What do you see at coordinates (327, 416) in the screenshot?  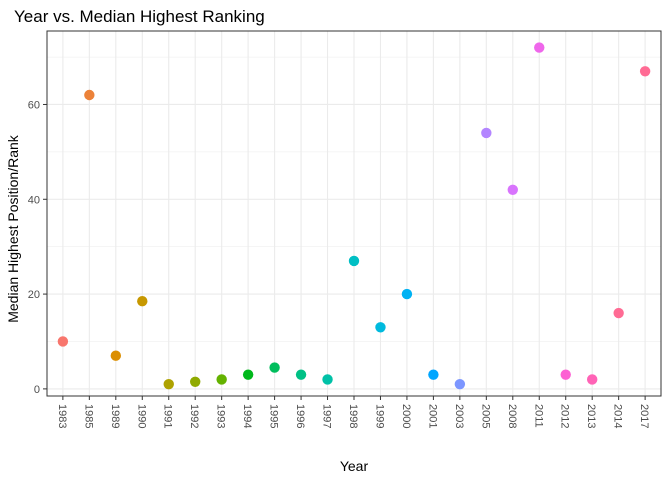 I see `x-tick-label: 1997` at bounding box center [327, 416].